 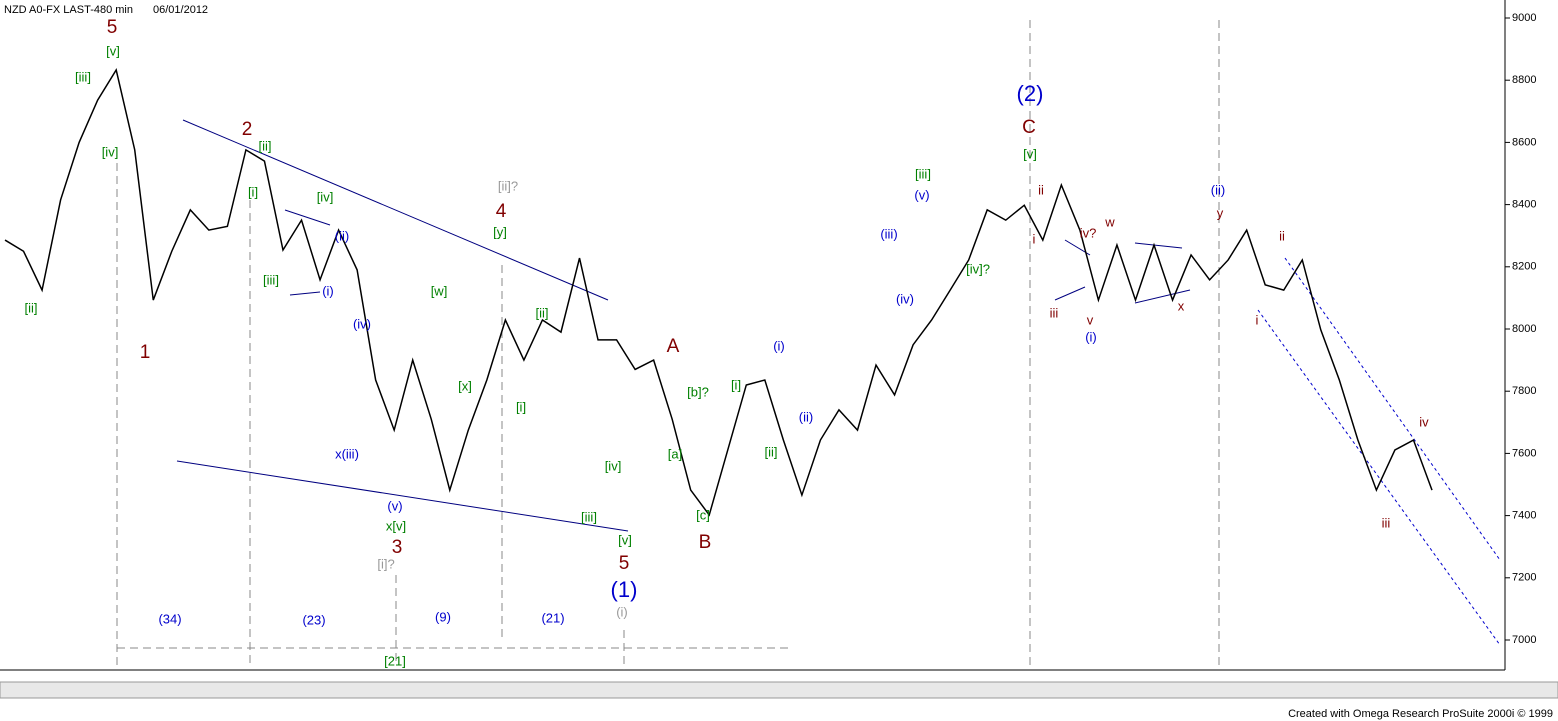 I want to click on y-tick-label: 8400, so click(x=1524, y=205).